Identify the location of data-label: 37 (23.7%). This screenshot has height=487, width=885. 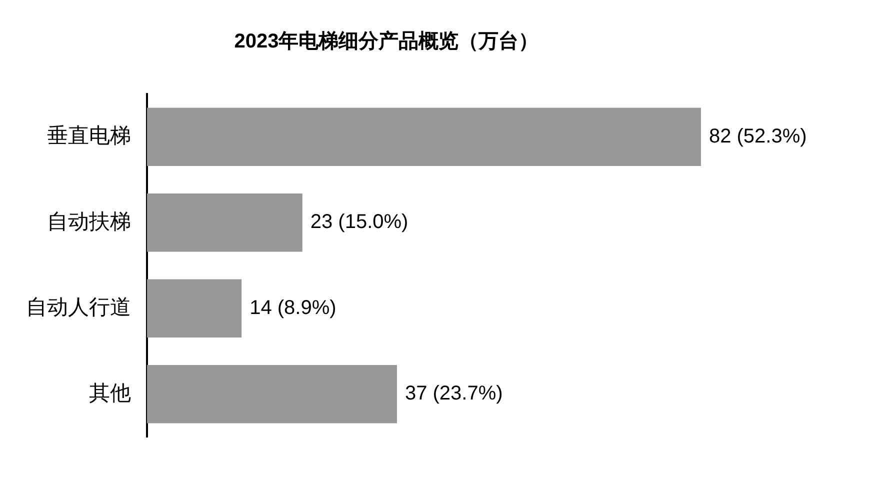
(453, 393).